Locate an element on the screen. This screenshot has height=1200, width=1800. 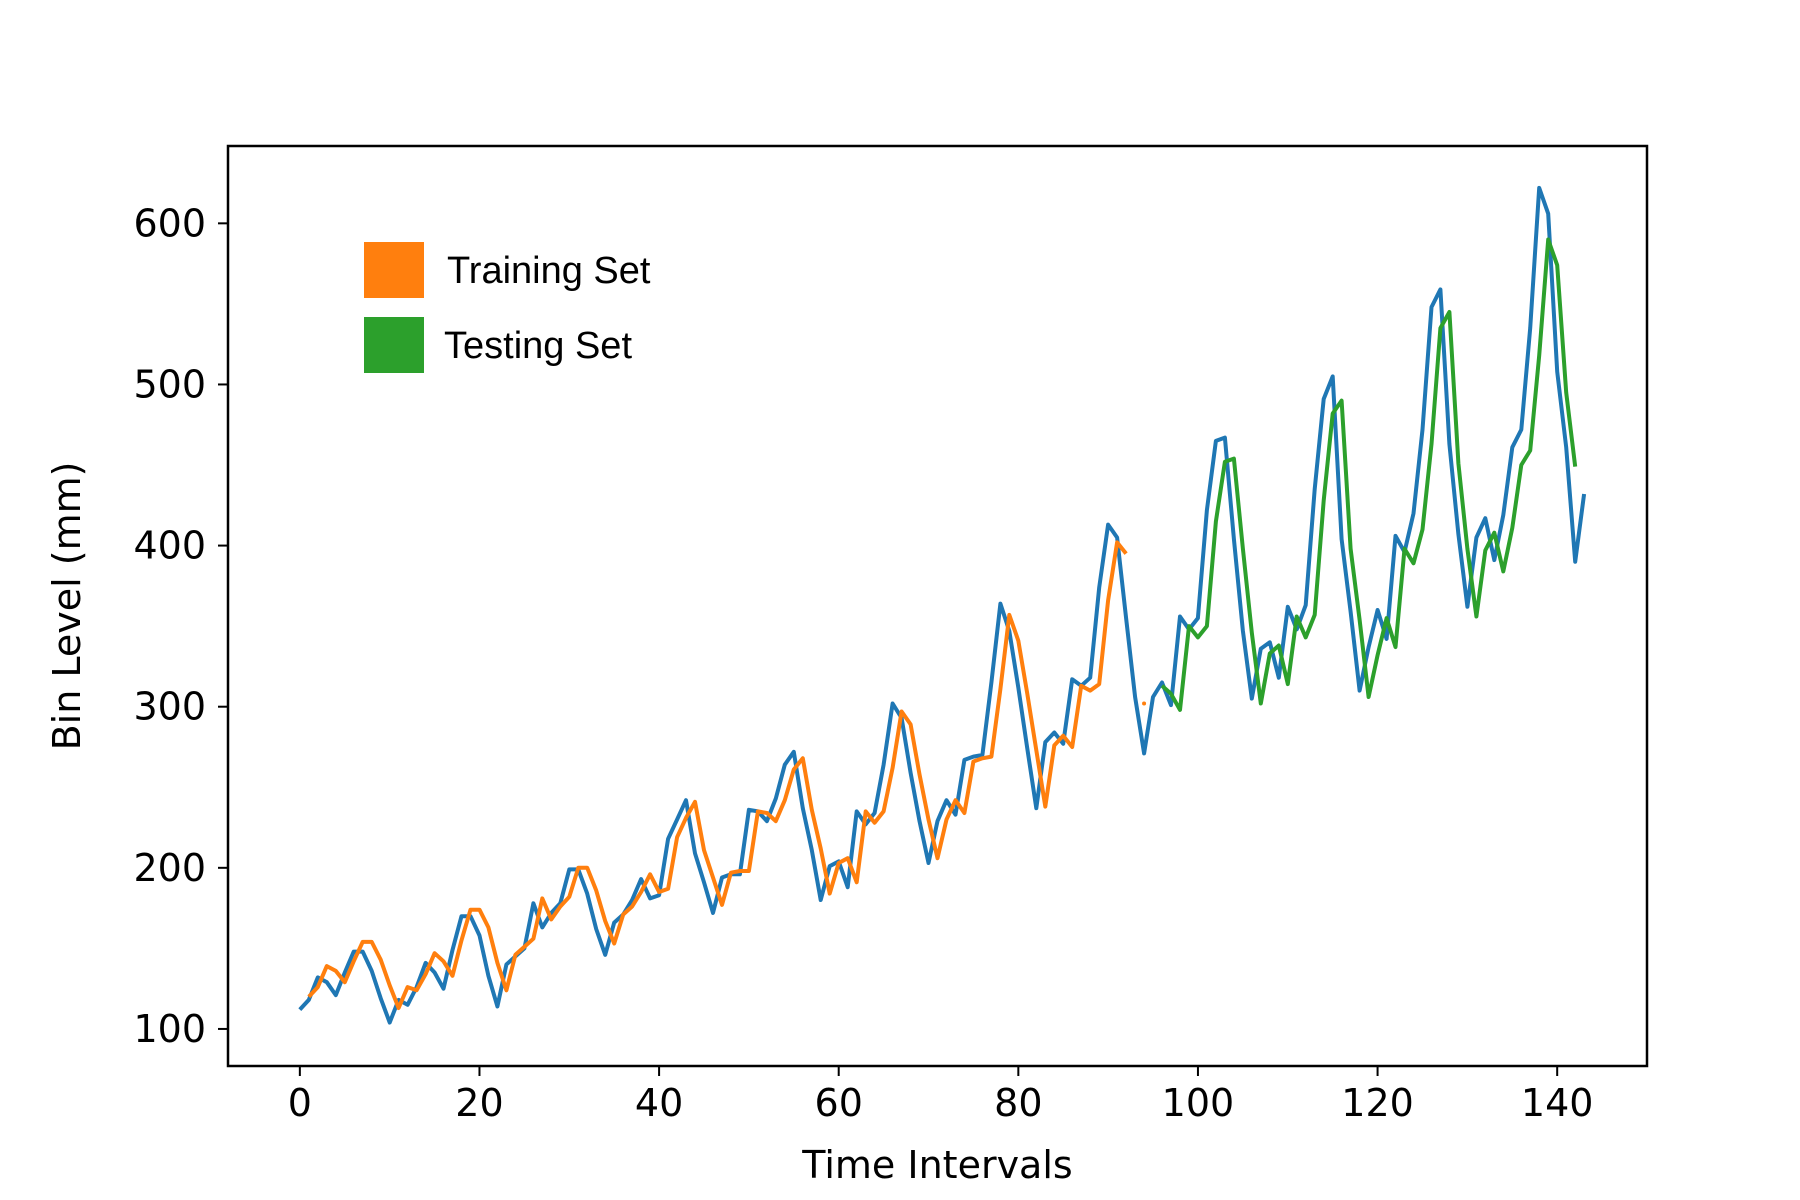
x-tick-label: 140 is located at coordinates (1557, 1103).